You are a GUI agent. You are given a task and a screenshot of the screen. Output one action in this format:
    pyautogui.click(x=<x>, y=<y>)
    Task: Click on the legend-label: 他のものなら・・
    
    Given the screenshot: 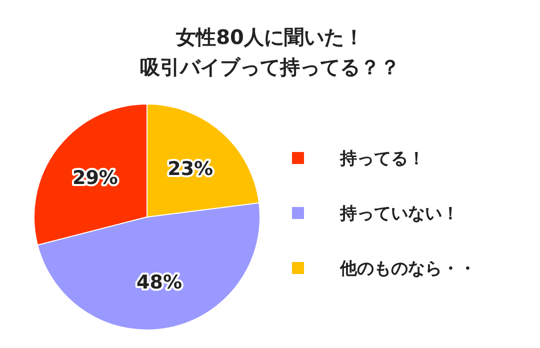 What is the action you would take?
    pyautogui.click(x=407, y=269)
    